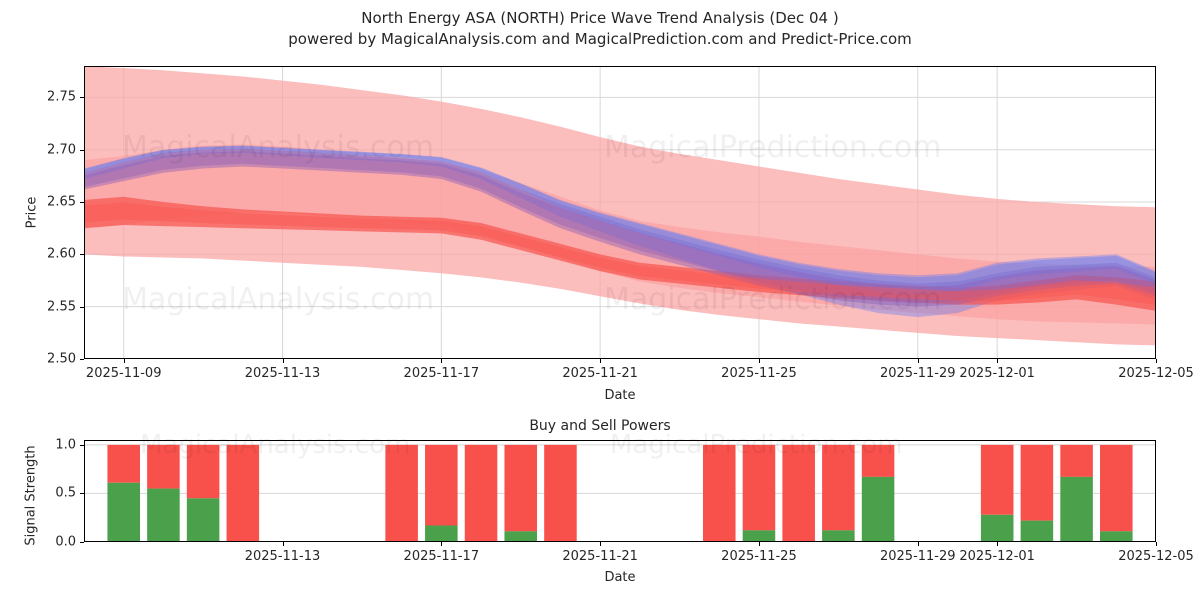 Image resolution: width=1200 pixels, height=600 pixels. Describe the element at coordinates (123, 373) in the screenshot. I see `price-x-tick: 2025-11-09` at that location.